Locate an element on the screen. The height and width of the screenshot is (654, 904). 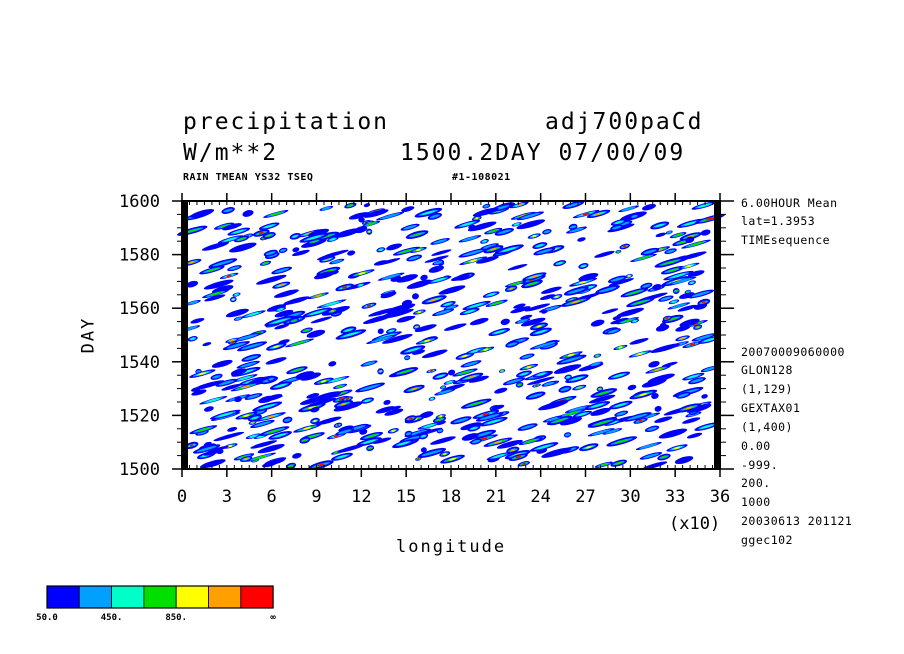
side-info-4: 20070009060000 is located at coordinates (793, 352).